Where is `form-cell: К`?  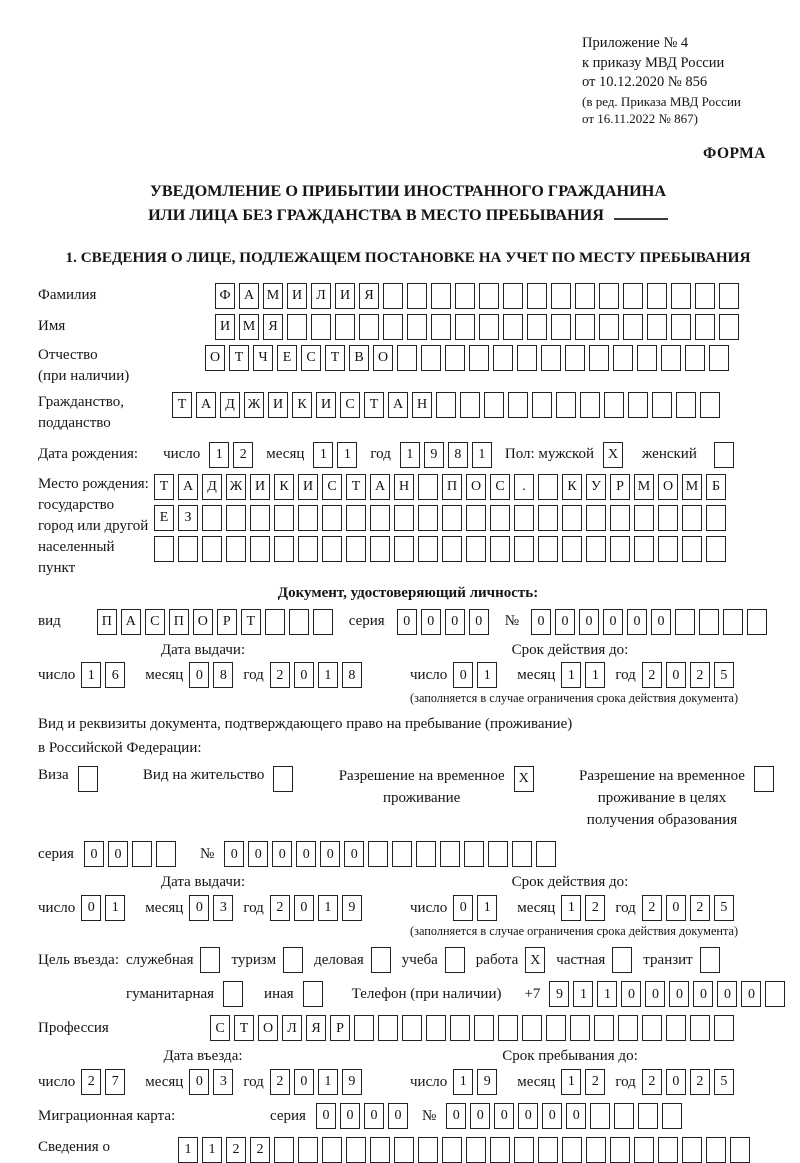 form-cell: К is located at coordinates (572, 486).